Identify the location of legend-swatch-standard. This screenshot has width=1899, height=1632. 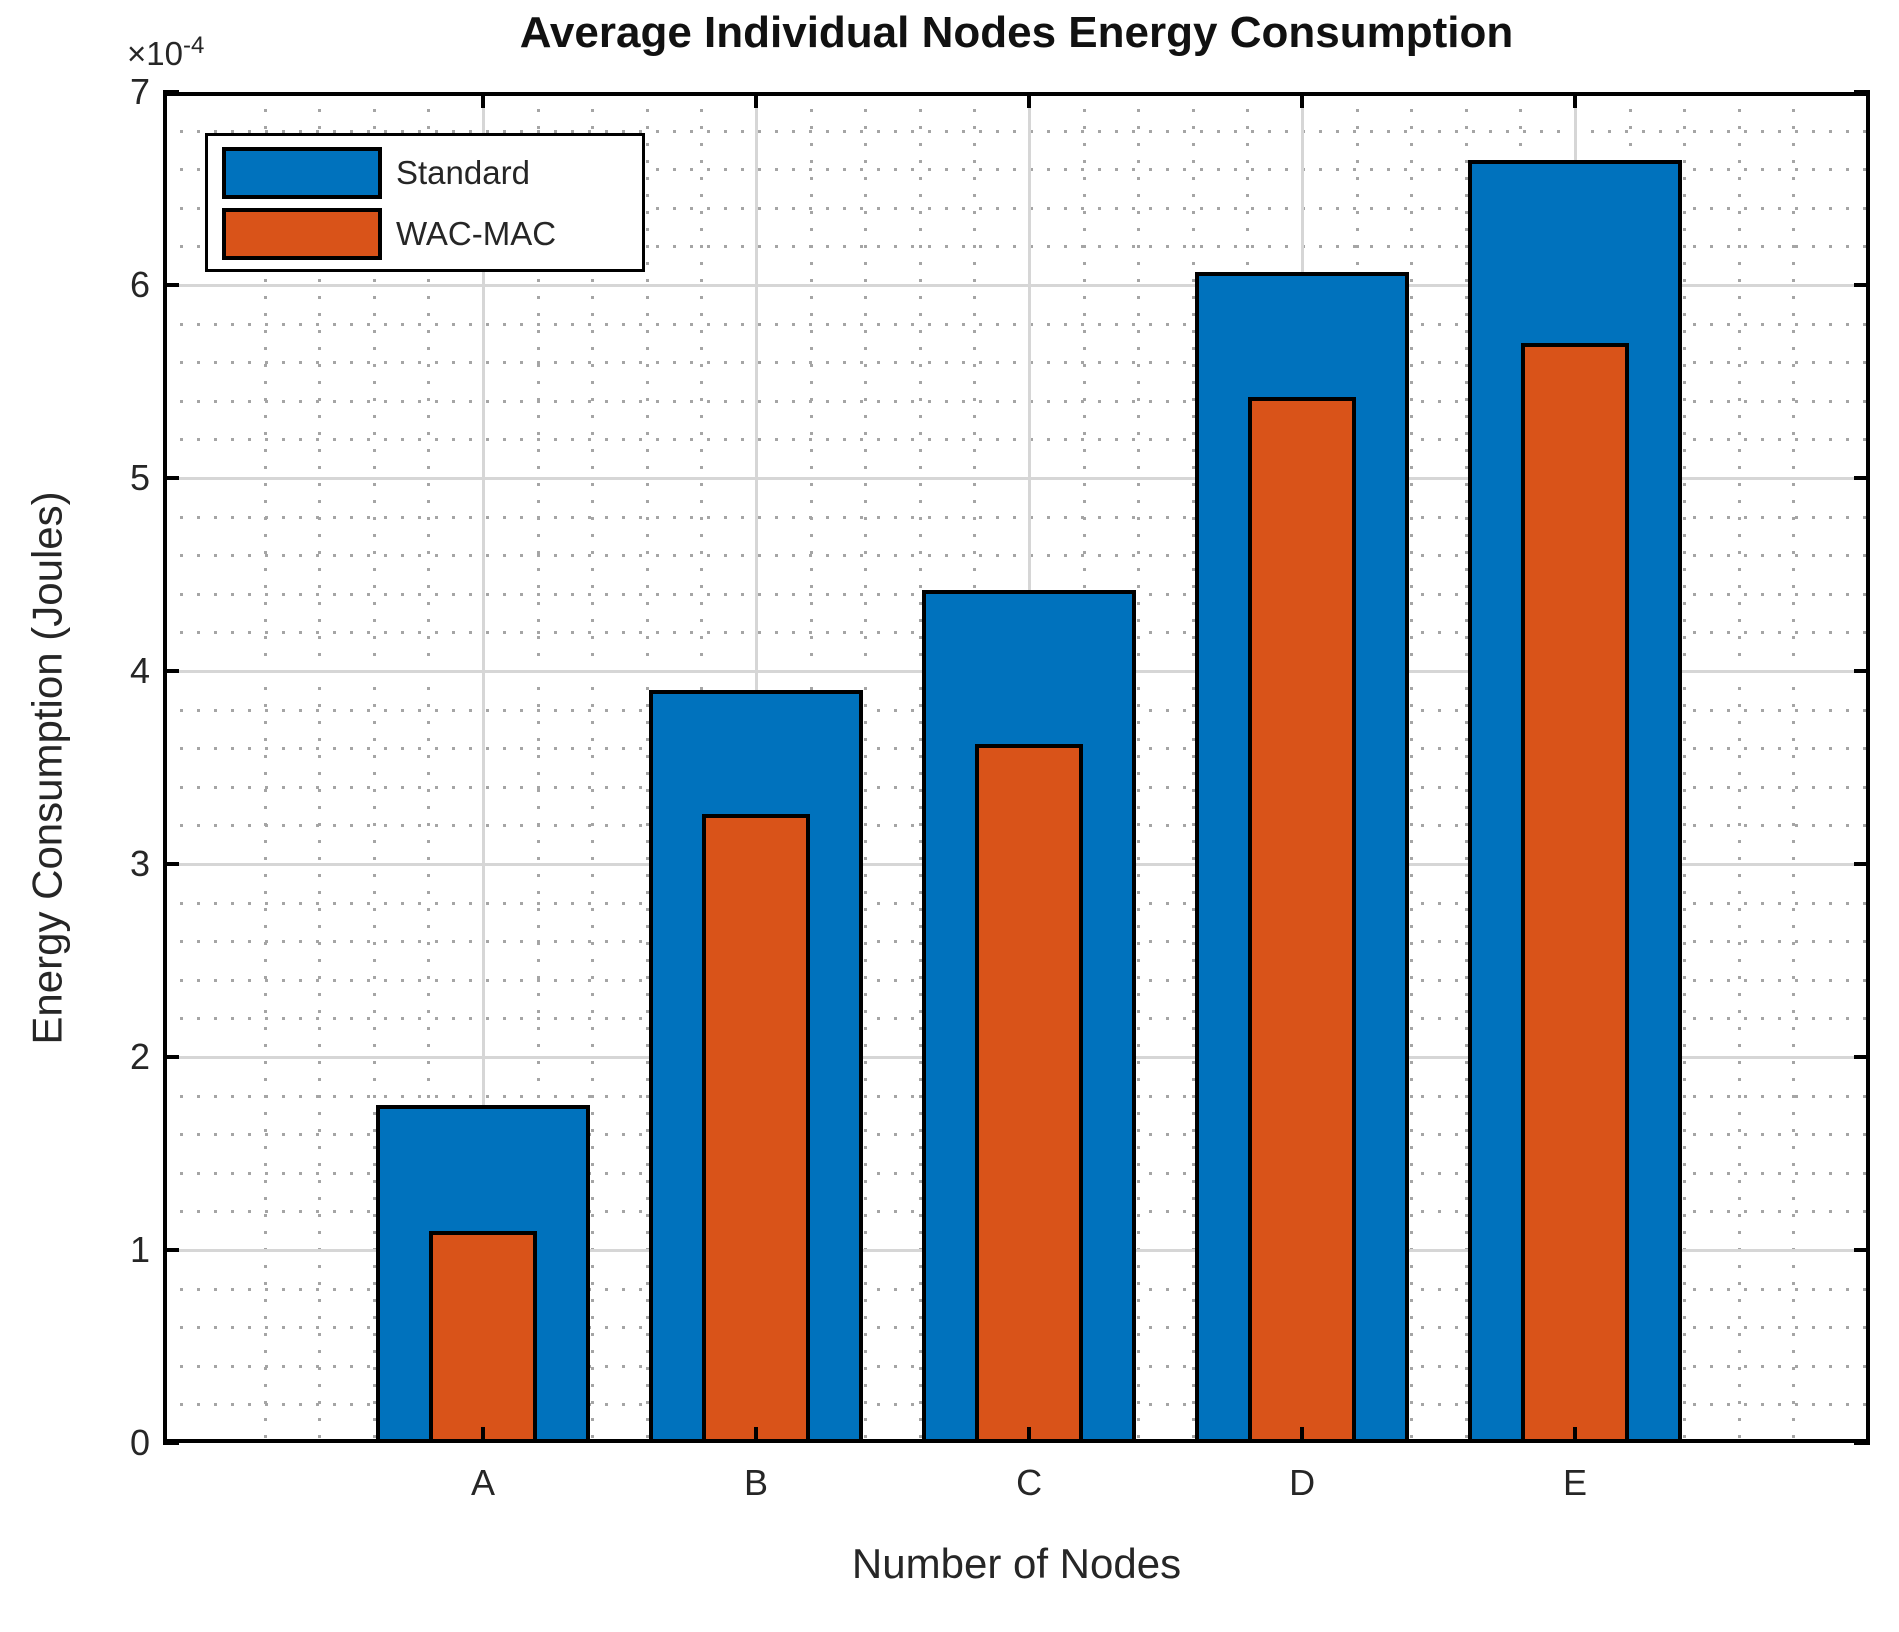
(302, 173).